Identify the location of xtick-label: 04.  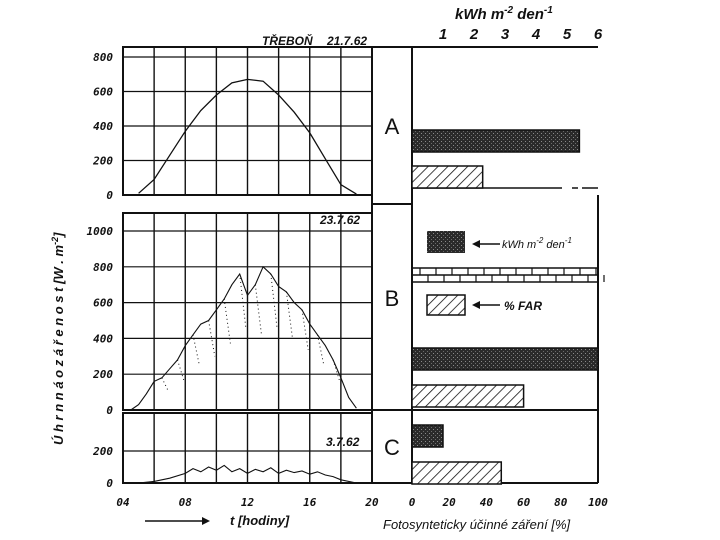
(123, 502).